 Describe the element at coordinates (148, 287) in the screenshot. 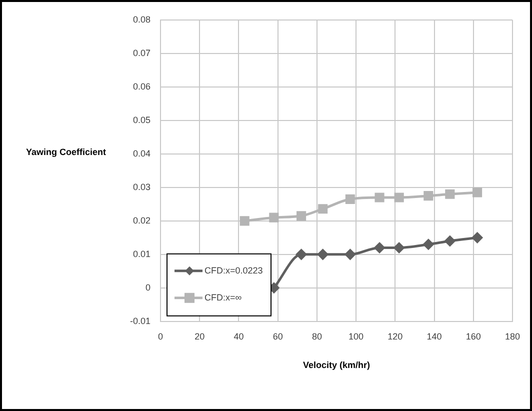

I see `y-tick-label: 0` at that location.